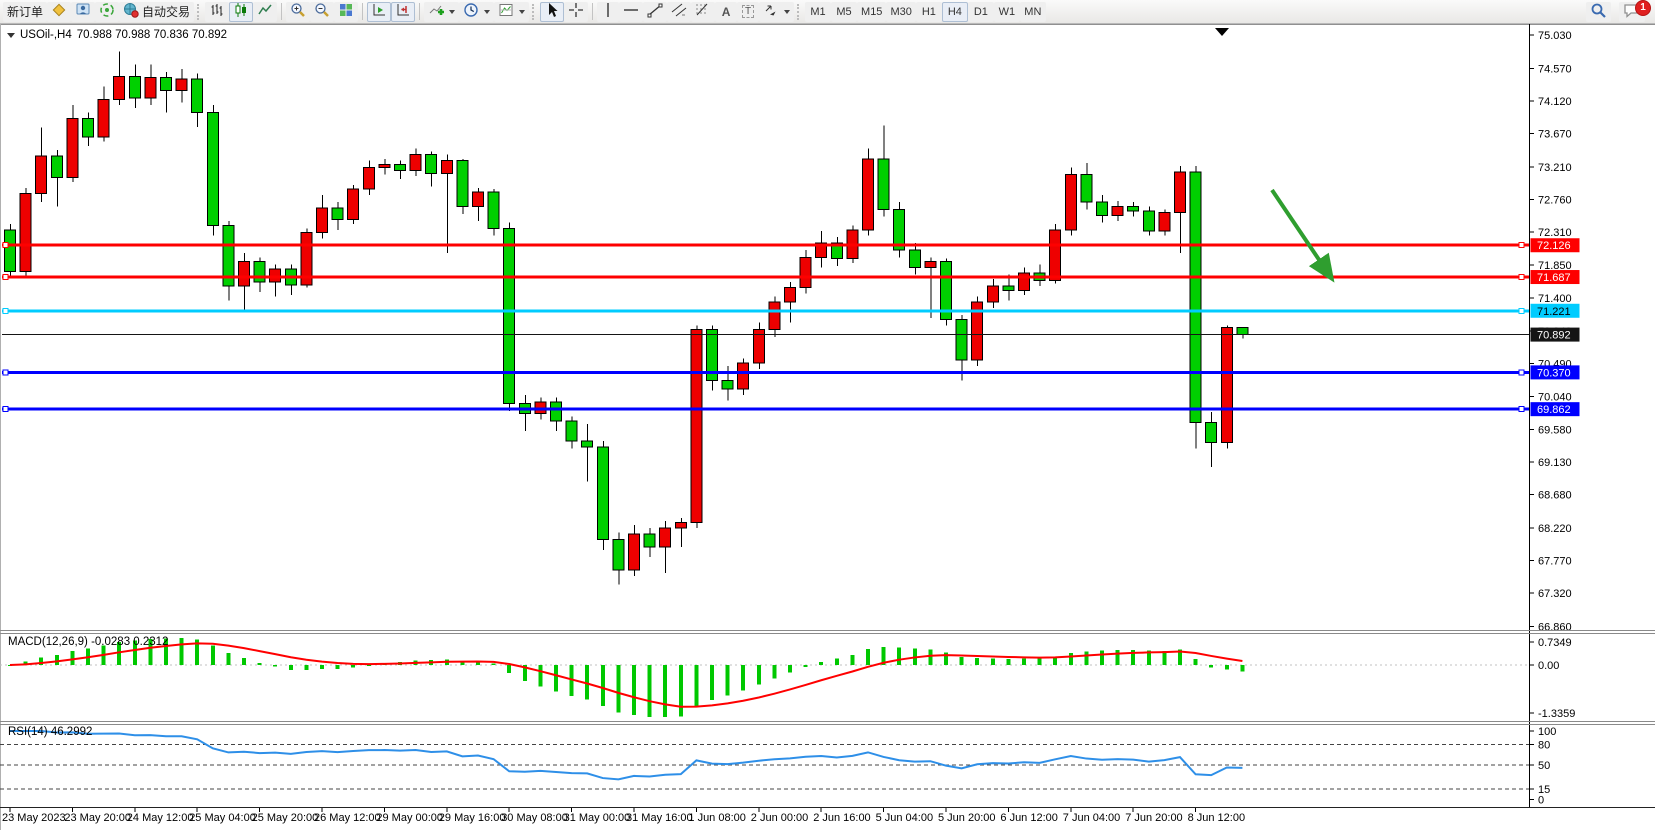 This screenshot has height=830, width=1655. I want to click on broadcast-button, so click(107, 11).